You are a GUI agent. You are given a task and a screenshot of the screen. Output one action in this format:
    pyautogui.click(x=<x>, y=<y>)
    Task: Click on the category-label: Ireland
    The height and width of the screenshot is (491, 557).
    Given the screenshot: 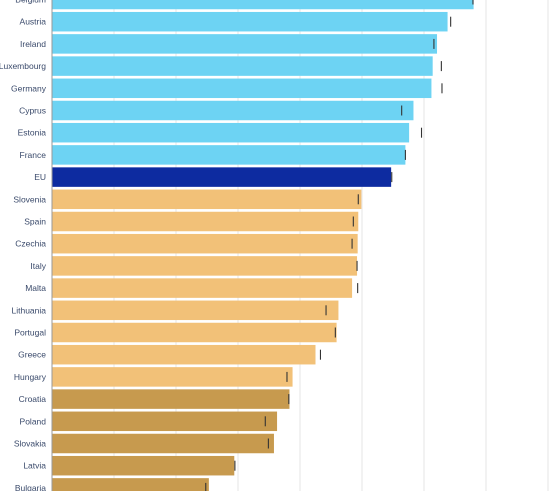 What is the action you would take?
    pyautogui.click(x=33, y=44)
    